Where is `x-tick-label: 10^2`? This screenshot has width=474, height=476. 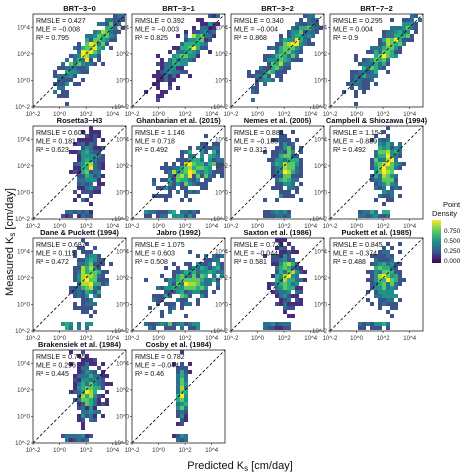 x-tick-label: 10^2 is located at coordinates (185, 115).